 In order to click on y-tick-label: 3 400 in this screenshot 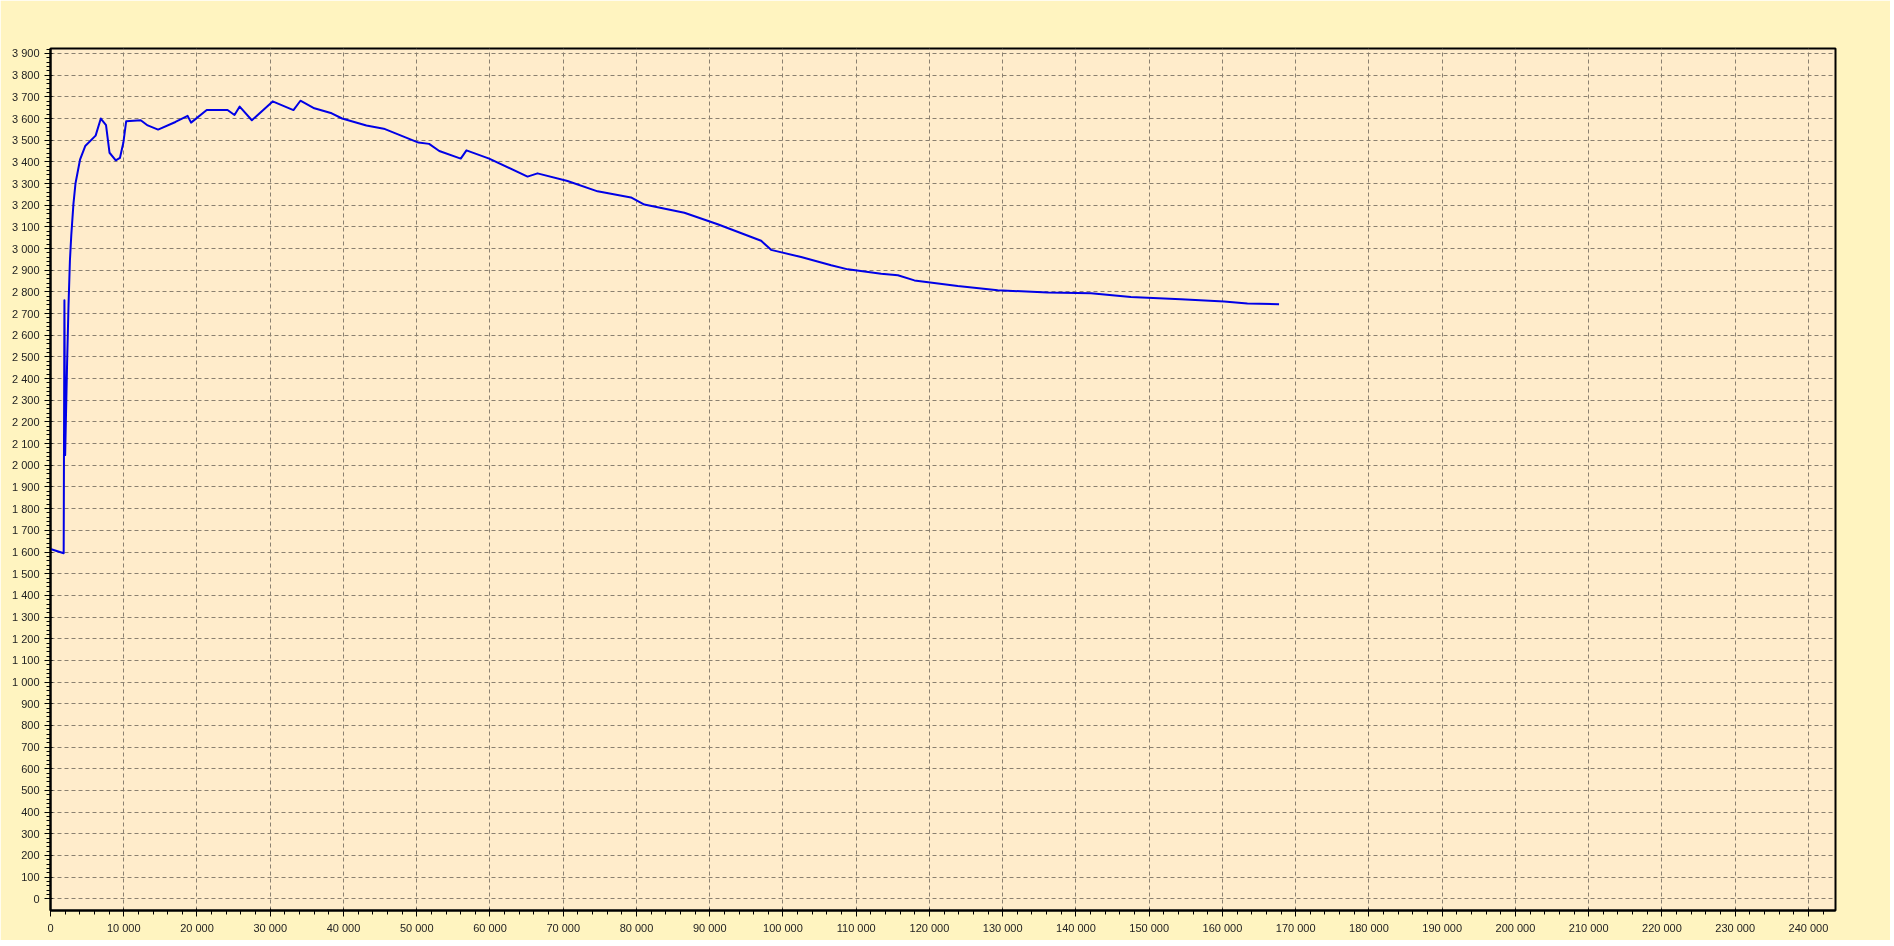, I will do `click(25, 161)`.